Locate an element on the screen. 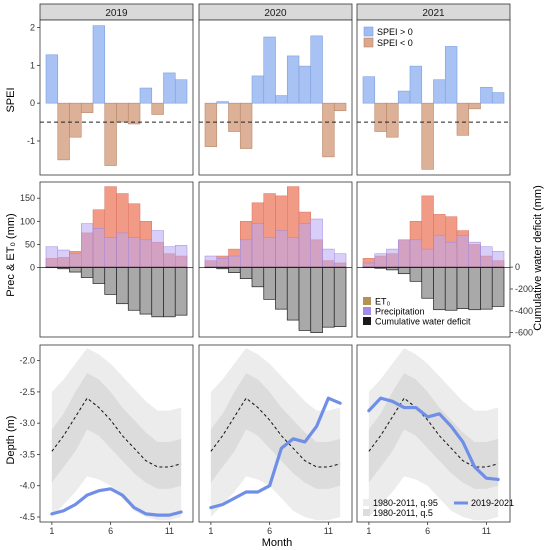 Image resolution: width=550 pixels, height=550 pixels. y-axis-label-spei: SPEI is located at coordinates (11, 99).